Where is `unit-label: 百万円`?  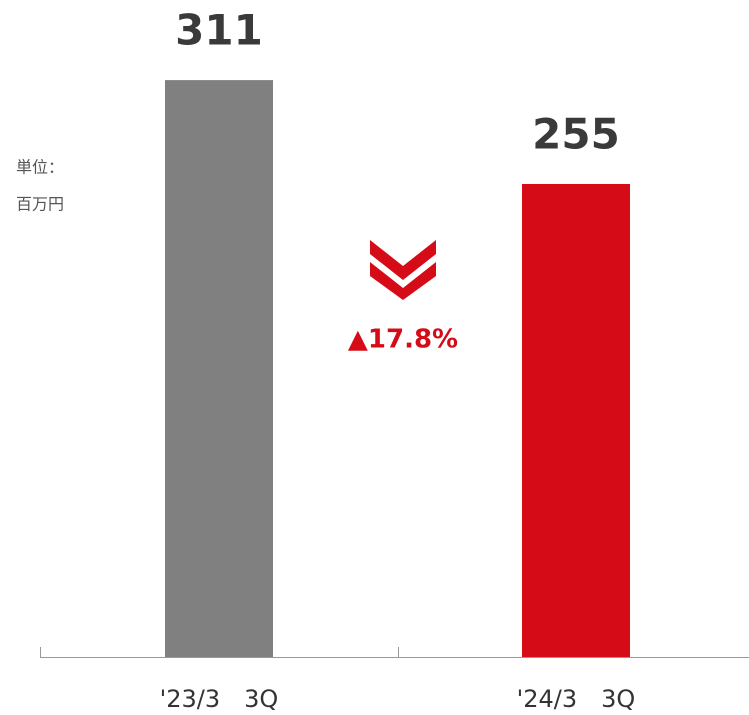 unit-label: 百万円 is located at coordinates (40, 204).